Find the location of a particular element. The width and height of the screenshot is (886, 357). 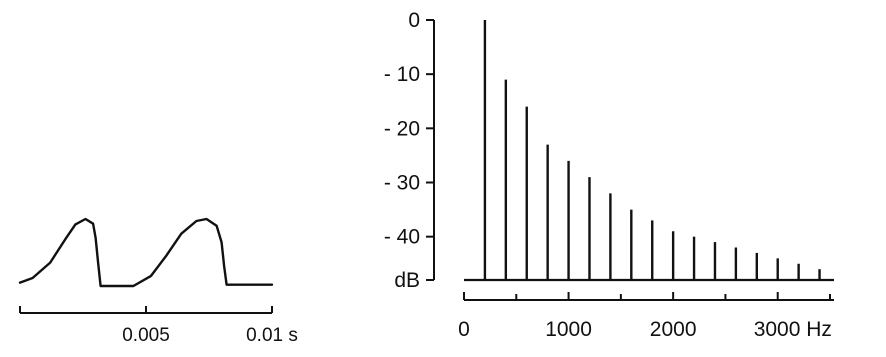

time-tick-label: 0.01 s is located at coordinates (272, 335).